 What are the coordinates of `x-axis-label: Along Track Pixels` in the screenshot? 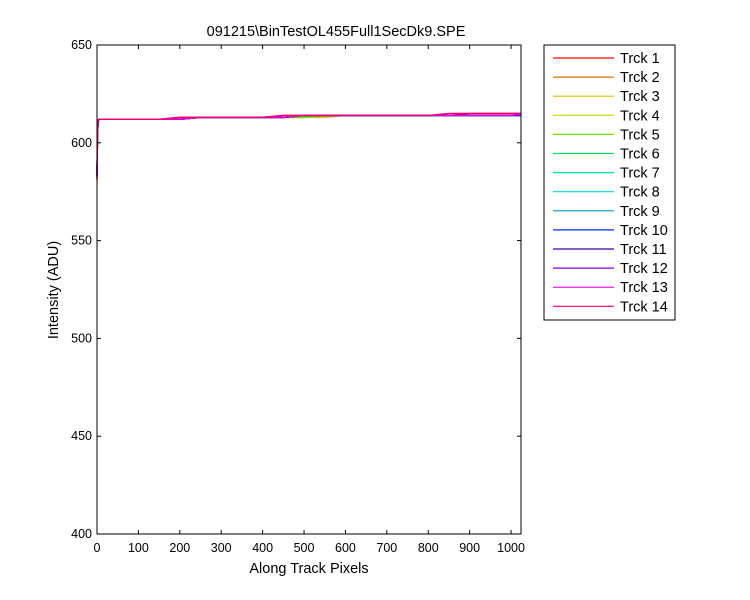 It's located at (308, 569).